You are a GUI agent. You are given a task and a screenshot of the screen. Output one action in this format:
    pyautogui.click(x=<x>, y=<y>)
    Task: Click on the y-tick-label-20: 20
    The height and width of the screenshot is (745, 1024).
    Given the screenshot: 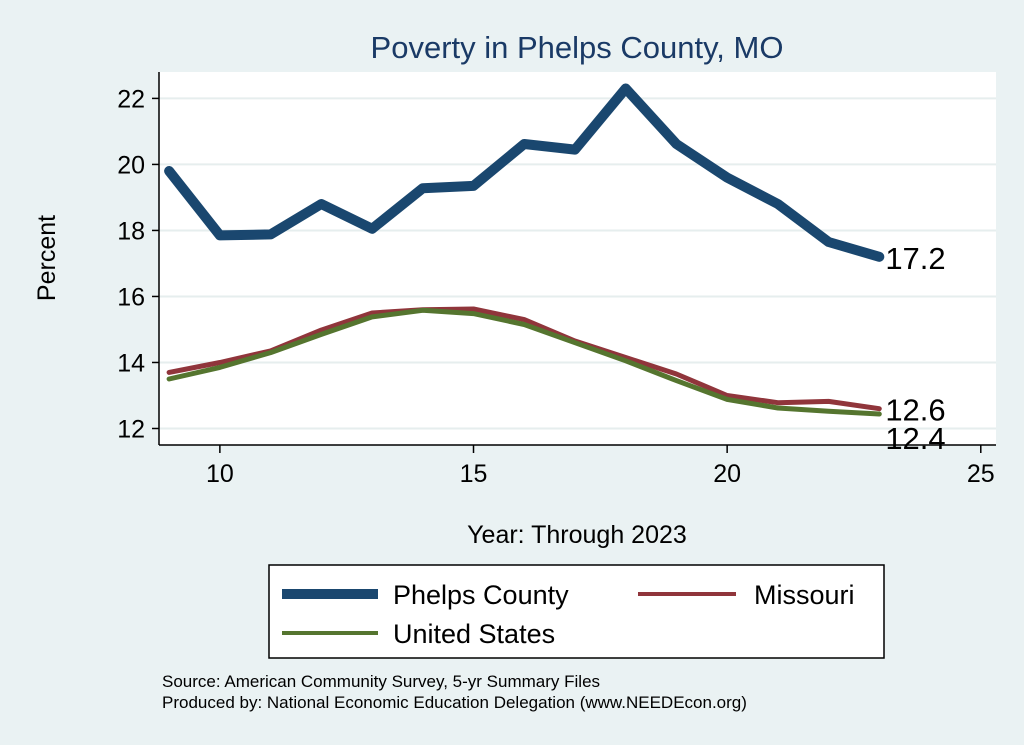 What is the action you would take?
    pyautogui.click(x=131, y=165)
    